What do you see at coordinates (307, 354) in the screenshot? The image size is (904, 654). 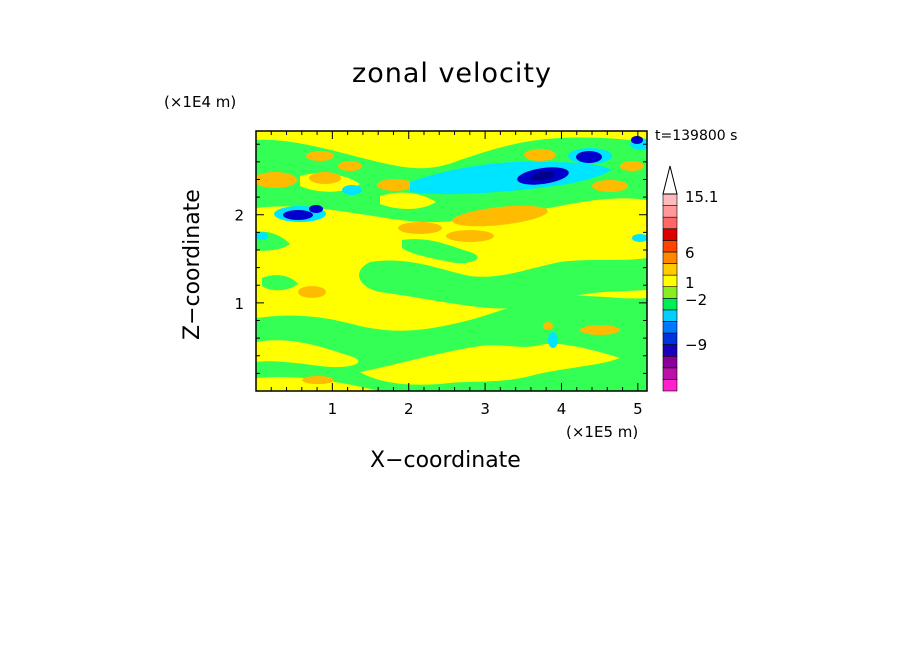 I see `contour-yellow-lower-a` at bounding box center [307, 354].